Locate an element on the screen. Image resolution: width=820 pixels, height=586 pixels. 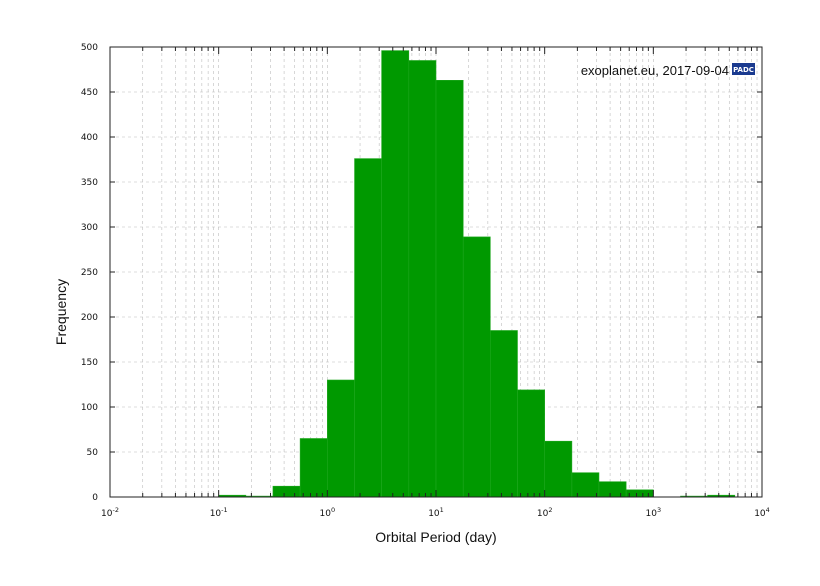
source-date-annotation: exoplanet.eu, 2017-09-04 is located at coordinates (655, 70).